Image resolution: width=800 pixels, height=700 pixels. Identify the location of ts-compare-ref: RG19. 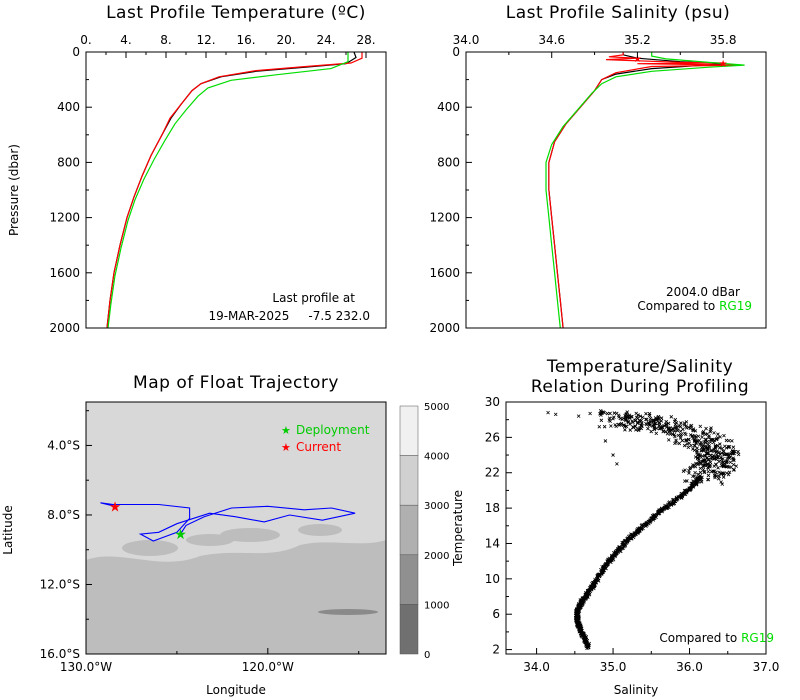
(757, 638).